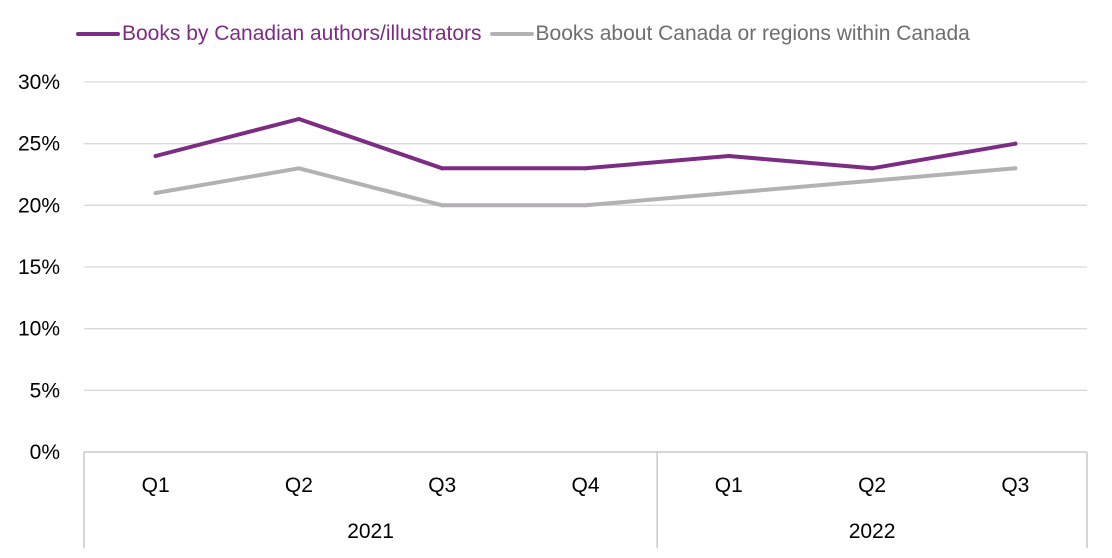 The image size is (1112, 558). What do you see at coordinates (585, 485) in the screenshot?
I see `x-tick-label-4: Q4` at bounding box center [585, 485].